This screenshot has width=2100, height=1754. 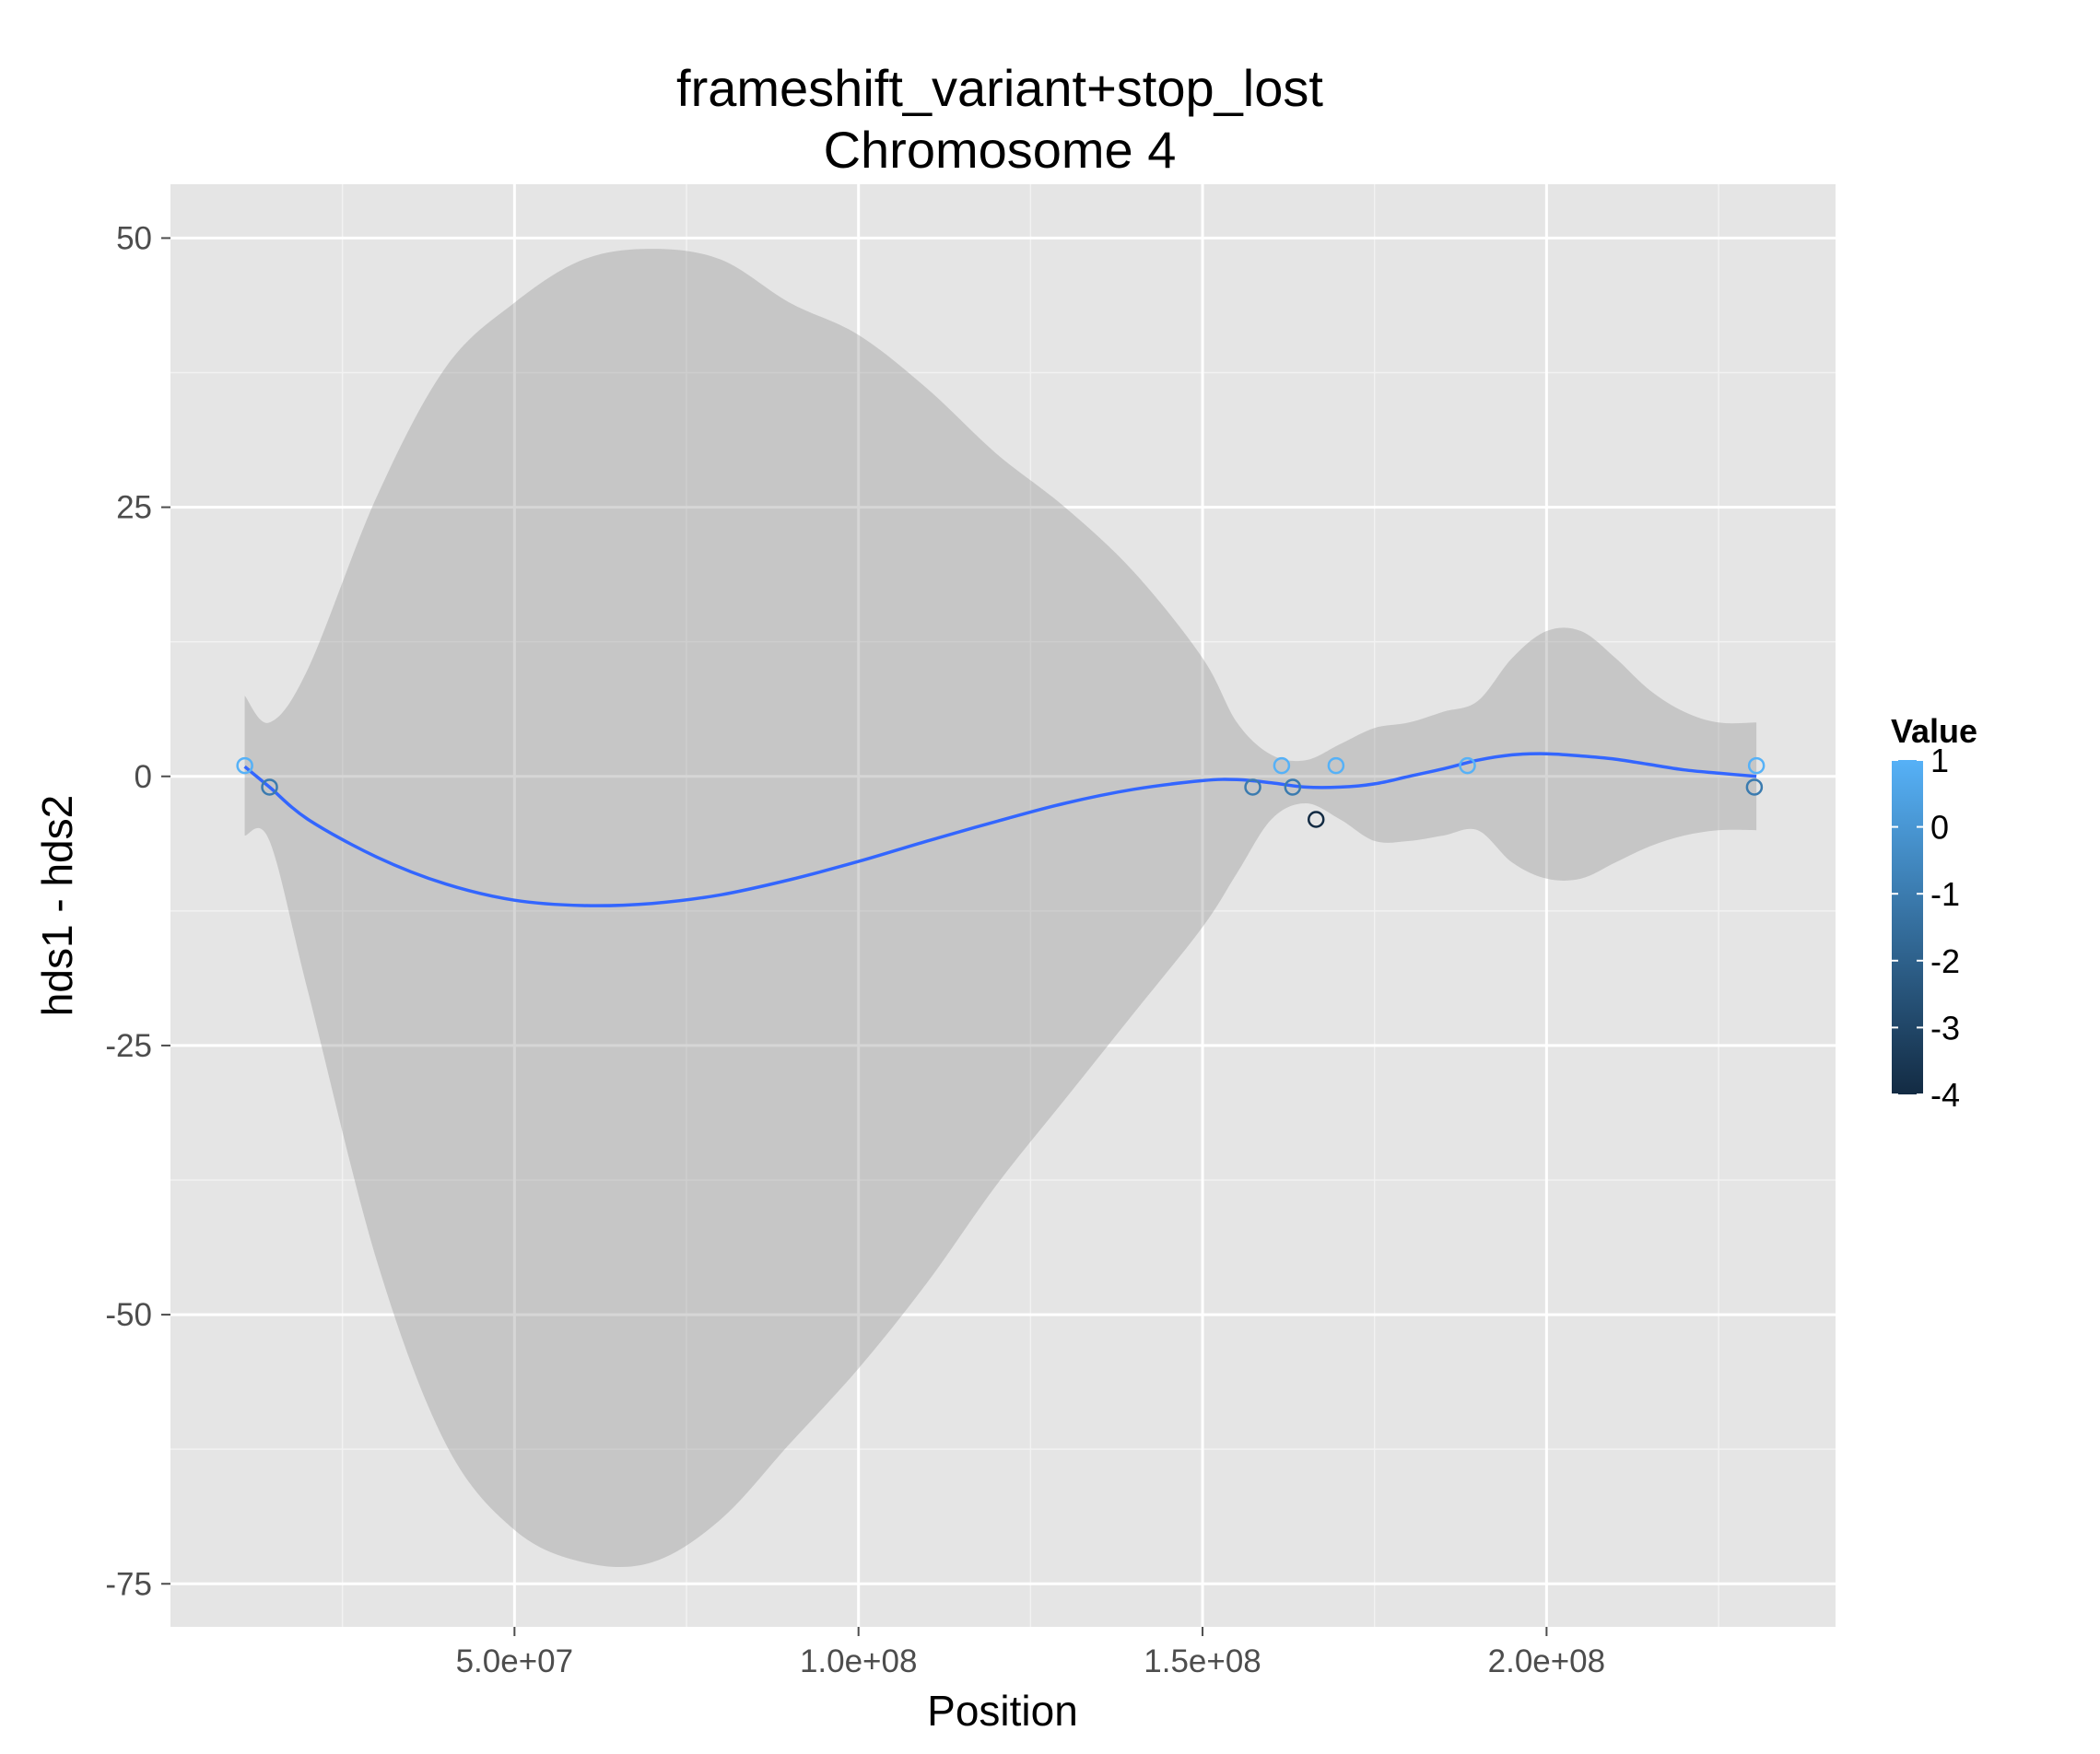 I want to click on x-tick-label: 2.0e+08, so click(x=1547, y=1661).